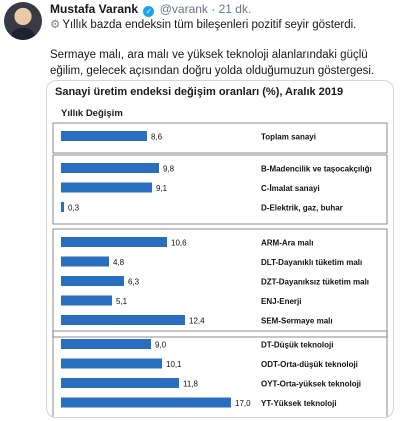 This screenshot has height=421, width=400. Describe the element at coordinates (169, 169) in the screenshot. I see `bar-value-label: 9,8` at that location.